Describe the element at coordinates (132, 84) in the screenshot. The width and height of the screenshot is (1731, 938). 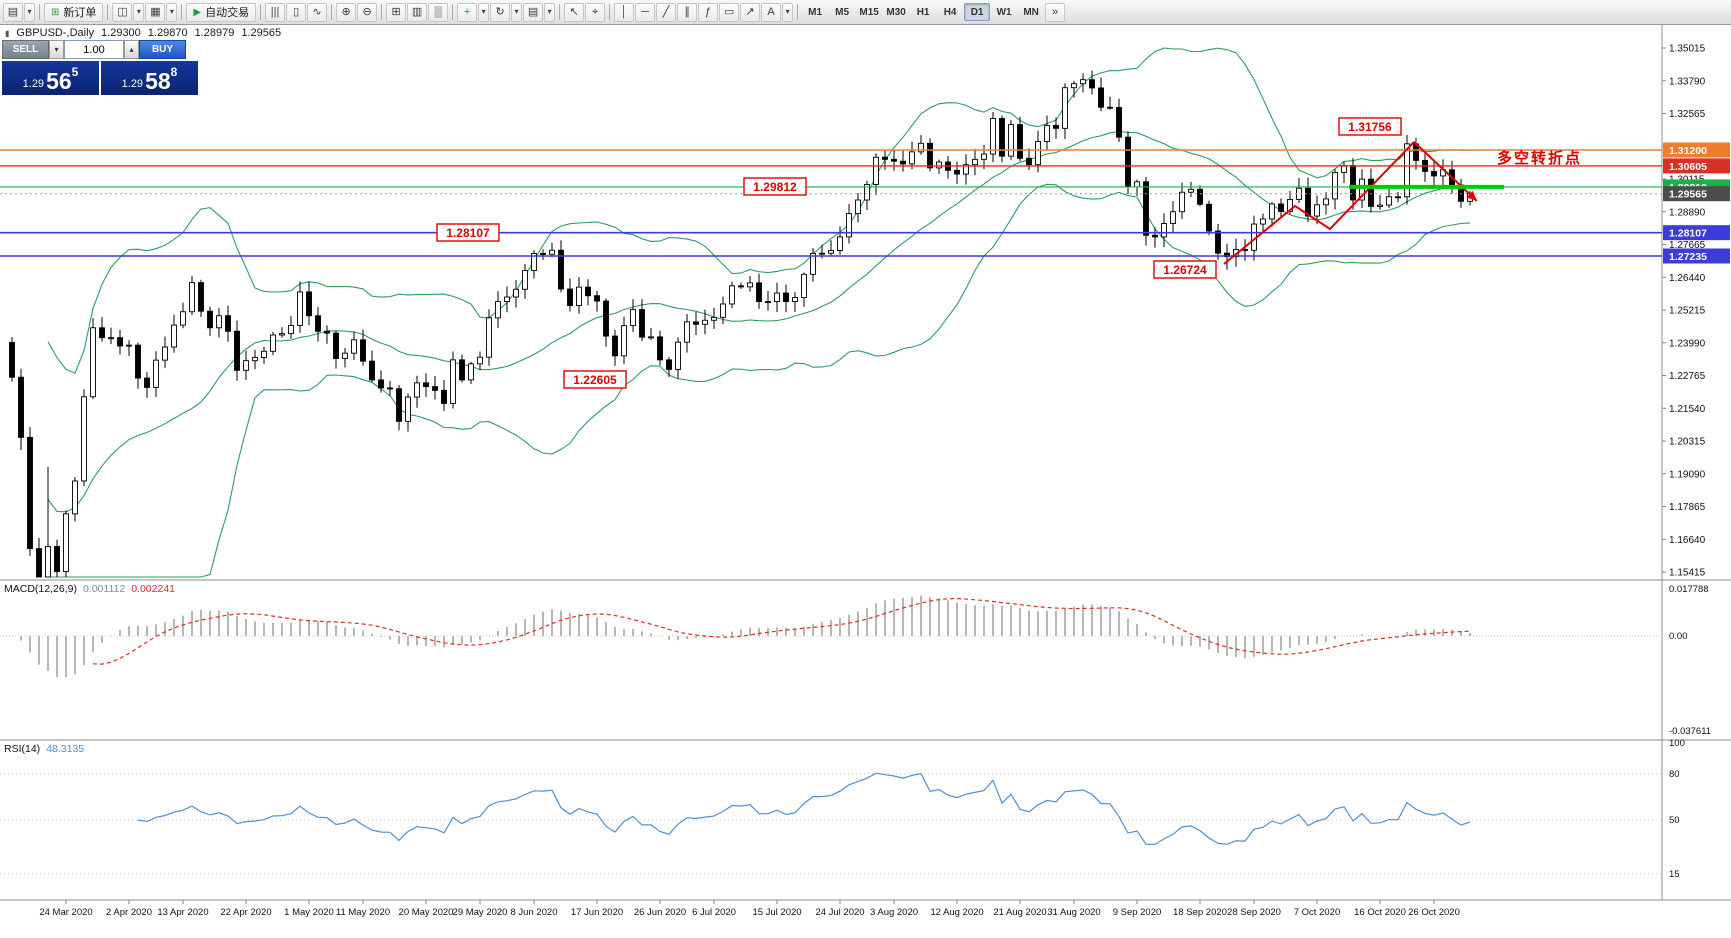
I see `ask-price-prefix: 1.29` at that location.